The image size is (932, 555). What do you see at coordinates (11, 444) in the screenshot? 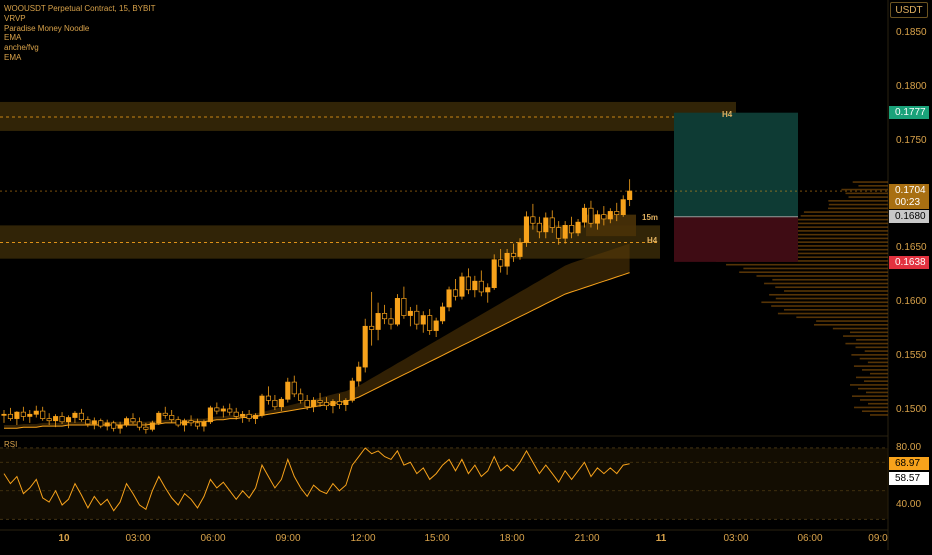
I see `rsi-pane-label: RSI` at bounding box center [11, 444].